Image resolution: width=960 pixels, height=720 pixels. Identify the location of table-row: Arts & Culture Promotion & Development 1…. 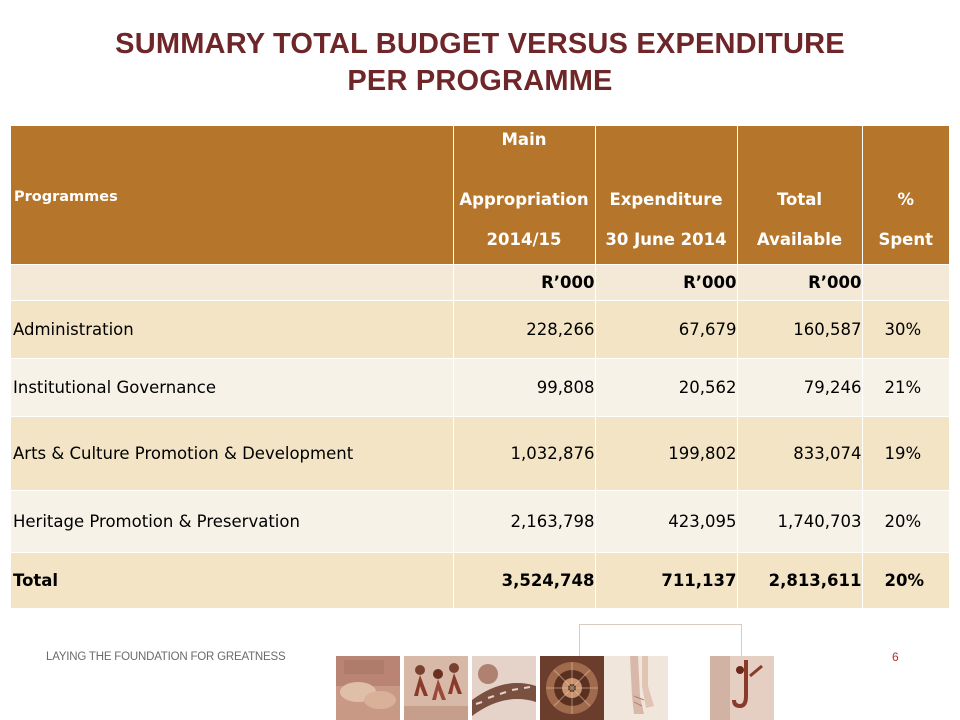
(480, 453).